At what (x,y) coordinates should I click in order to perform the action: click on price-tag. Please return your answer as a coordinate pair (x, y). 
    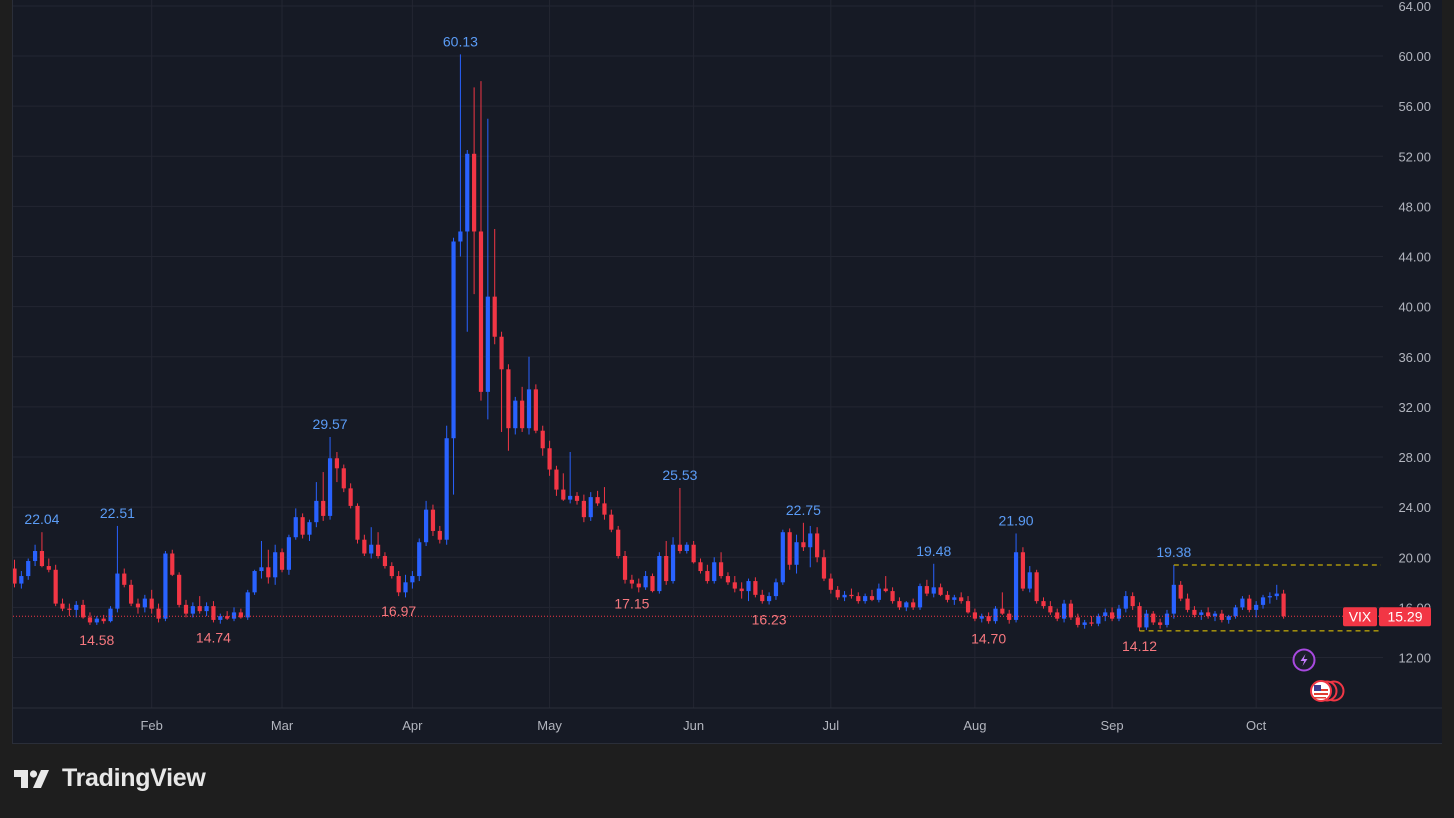
    Looking at the image, I should click on (1405, 617).